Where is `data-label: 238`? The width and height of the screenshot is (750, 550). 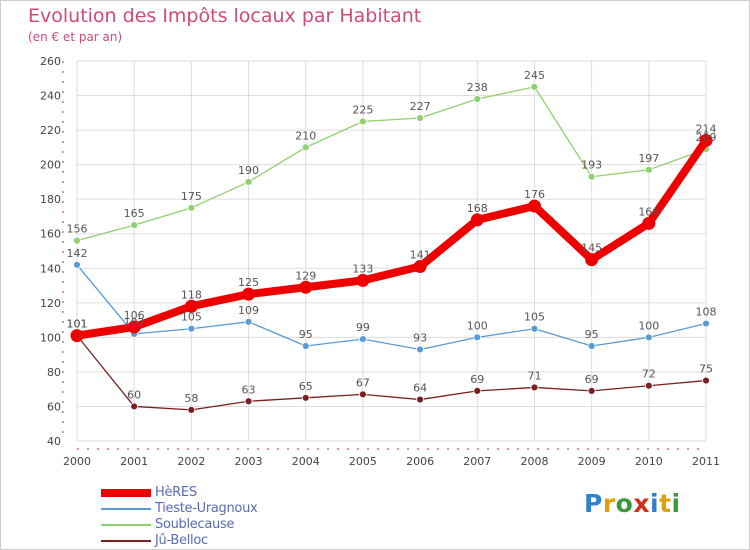
data-label: 238 is located at coordinates (477, 87).